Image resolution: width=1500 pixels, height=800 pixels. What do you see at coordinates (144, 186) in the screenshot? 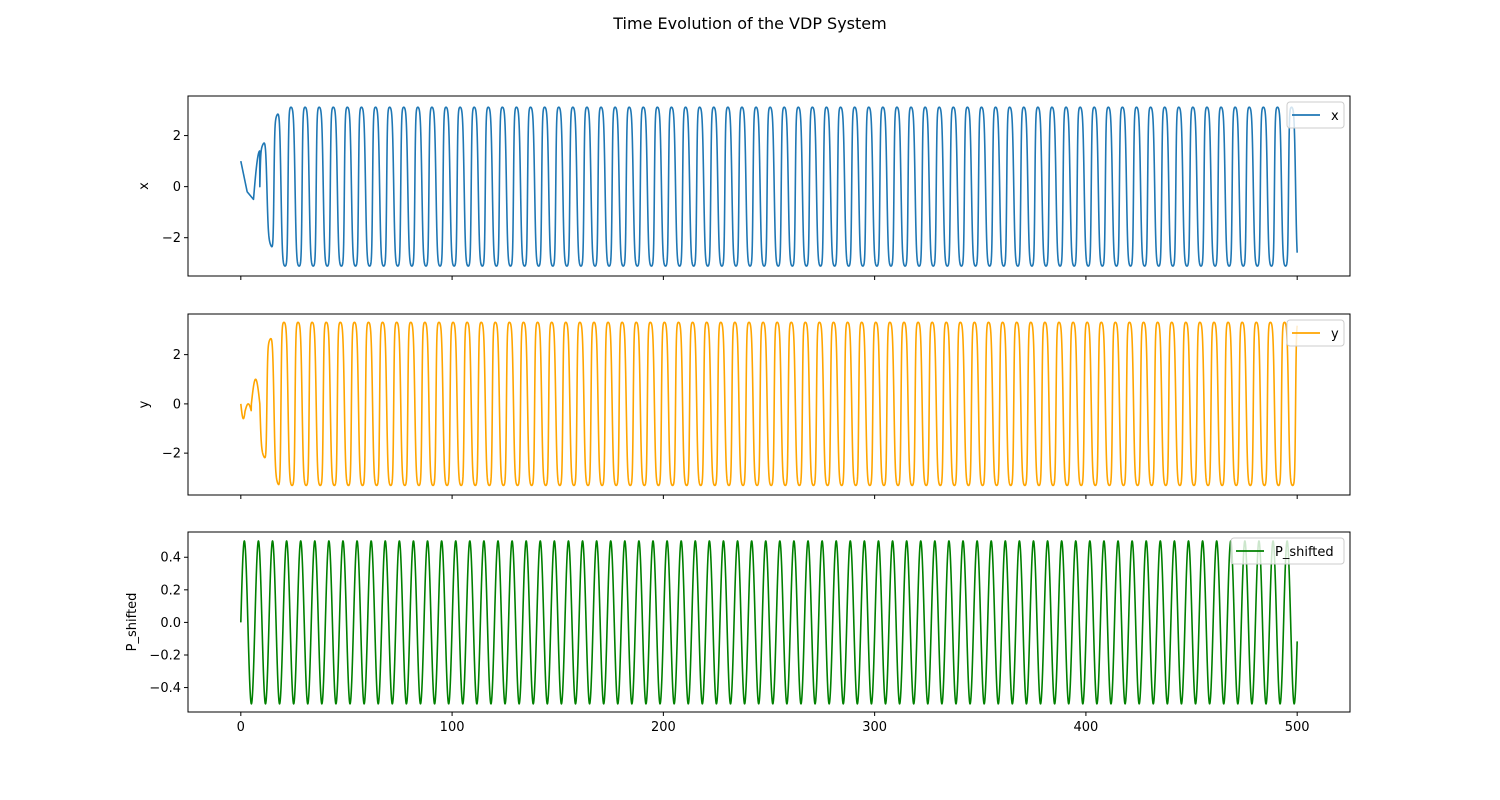
I see `y-axis-label: x` at bounding box center [144, 186].